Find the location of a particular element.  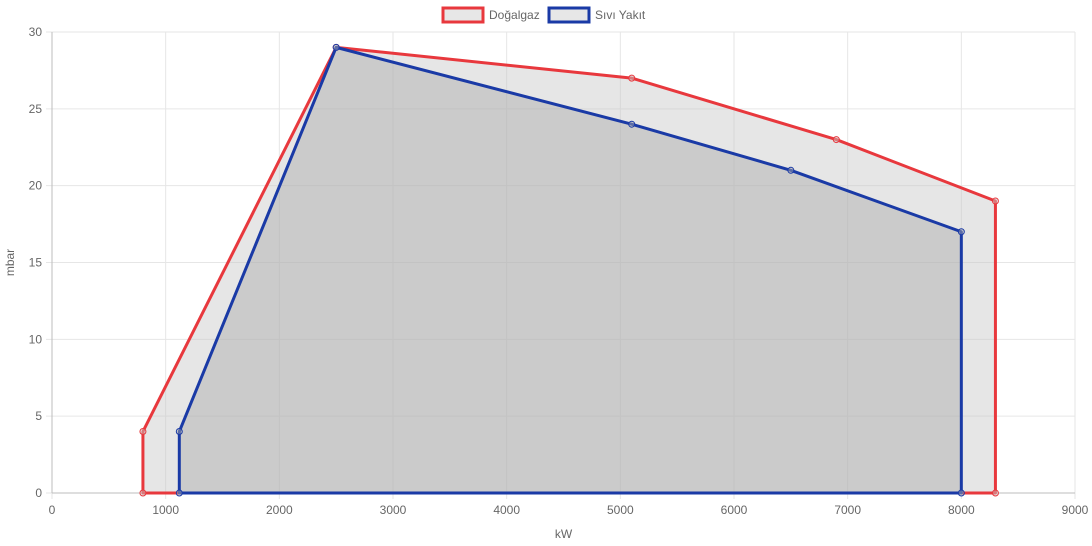

x-tick-label: 8000 is located at coordinates (961, 510).